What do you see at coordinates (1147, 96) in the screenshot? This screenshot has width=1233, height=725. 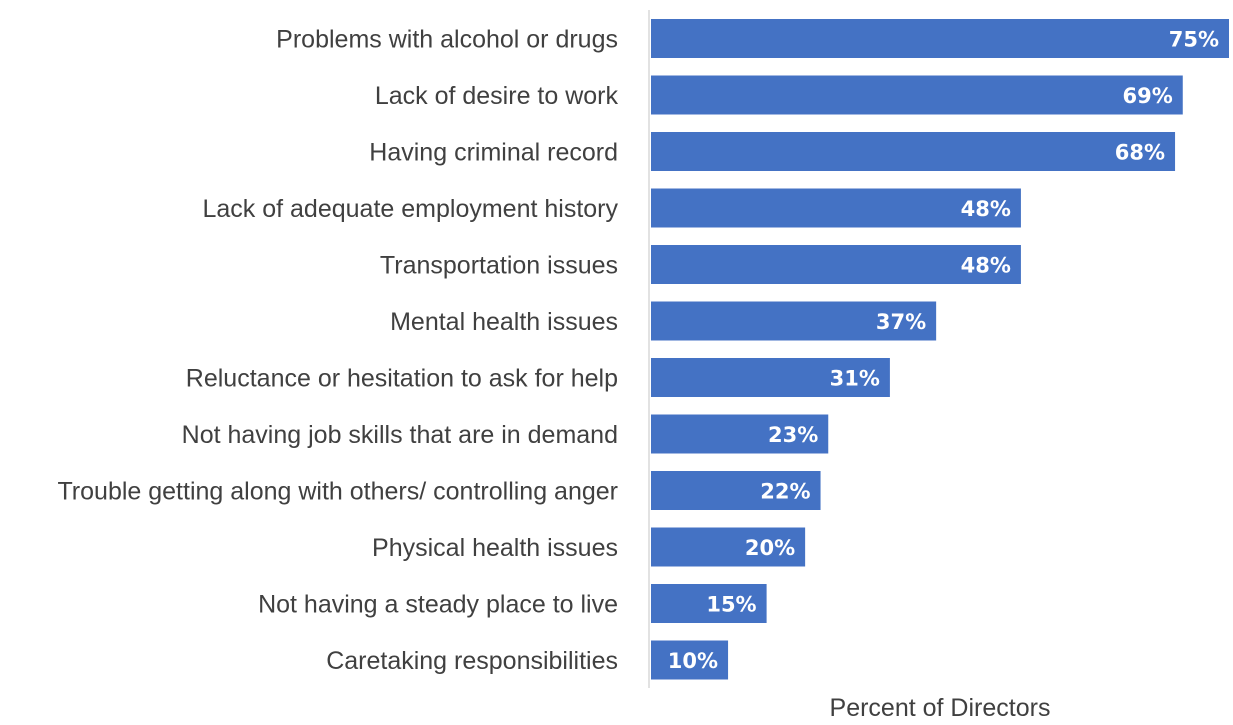 I see `value-label: 69%` at bounding box center [1147, 96].